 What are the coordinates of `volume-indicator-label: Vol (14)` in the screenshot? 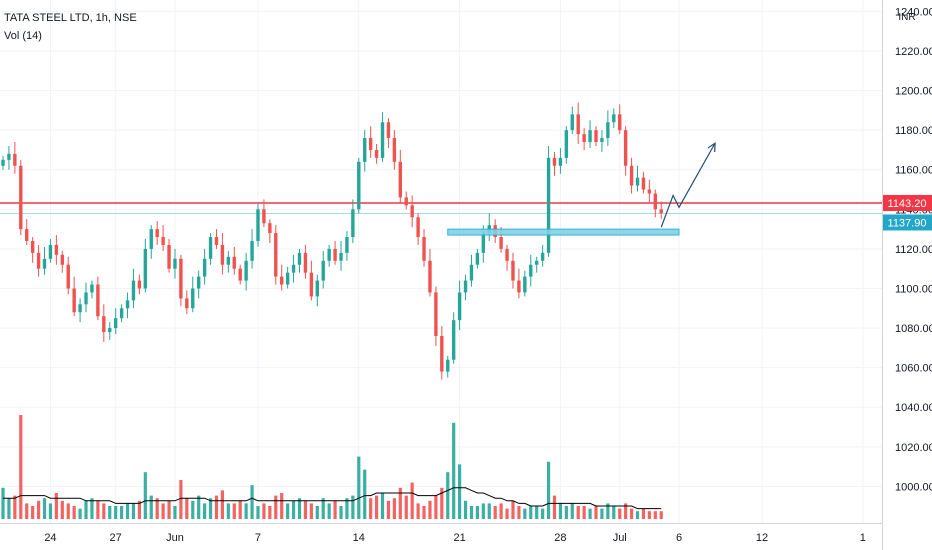 It's located at (23, 36).